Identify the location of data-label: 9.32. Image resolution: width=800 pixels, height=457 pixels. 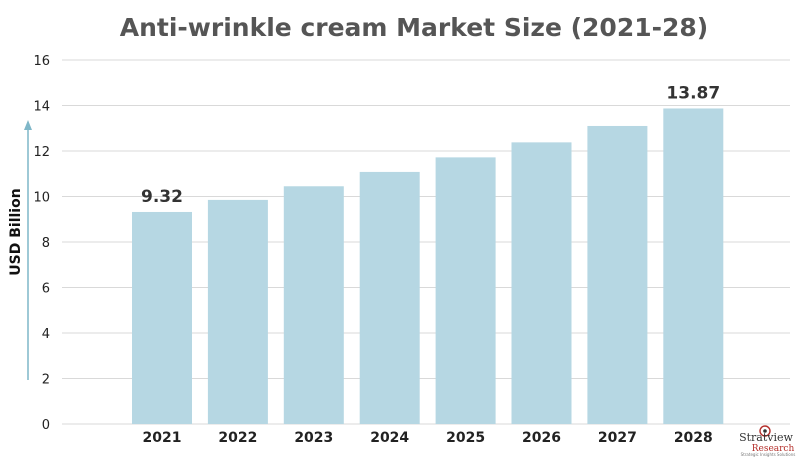
(162, 197).